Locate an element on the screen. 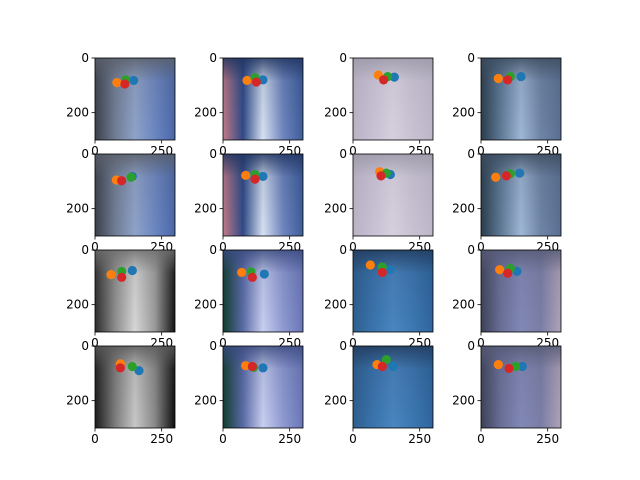  subplot-4-4: 0 200 0 250 is located at coordinates (507, 392).